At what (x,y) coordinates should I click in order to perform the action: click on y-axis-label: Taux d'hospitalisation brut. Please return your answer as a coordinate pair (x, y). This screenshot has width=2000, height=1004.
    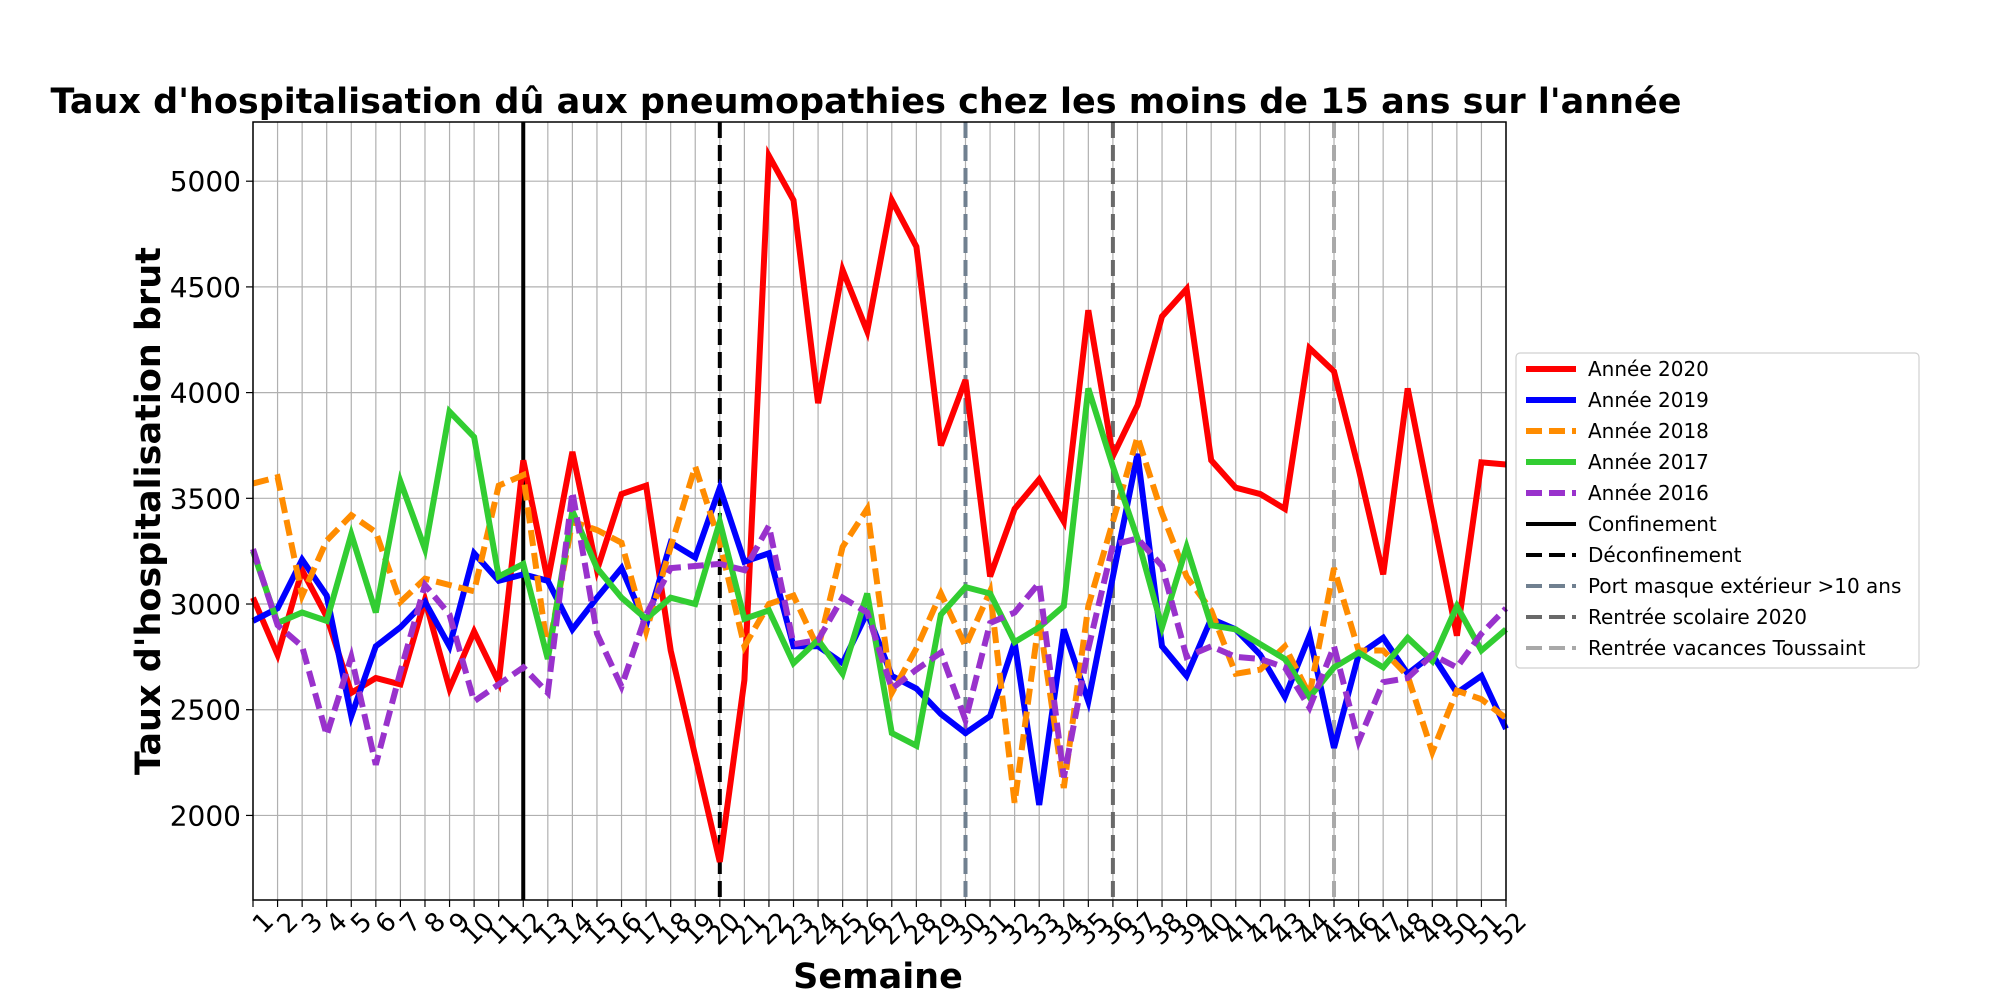
    Looking at the image, I should click on (149, 511).